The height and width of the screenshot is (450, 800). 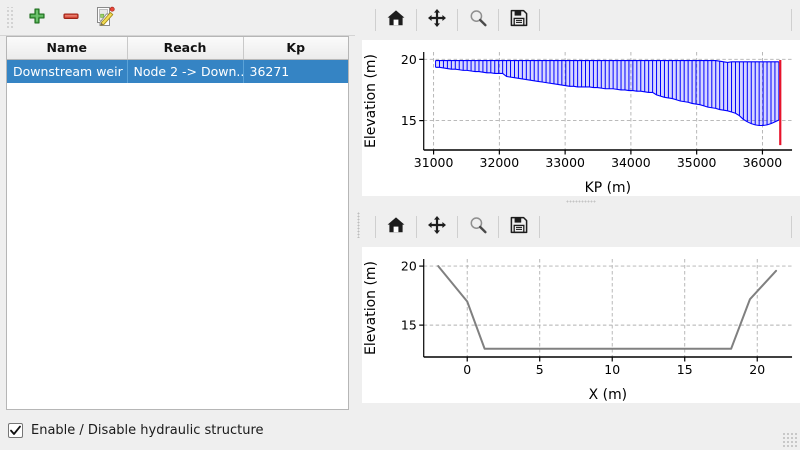 What do you see at coordinates (608, 395) in the screenshot?
I see `svg-text: X (m)` at bounding box center [608, 395].